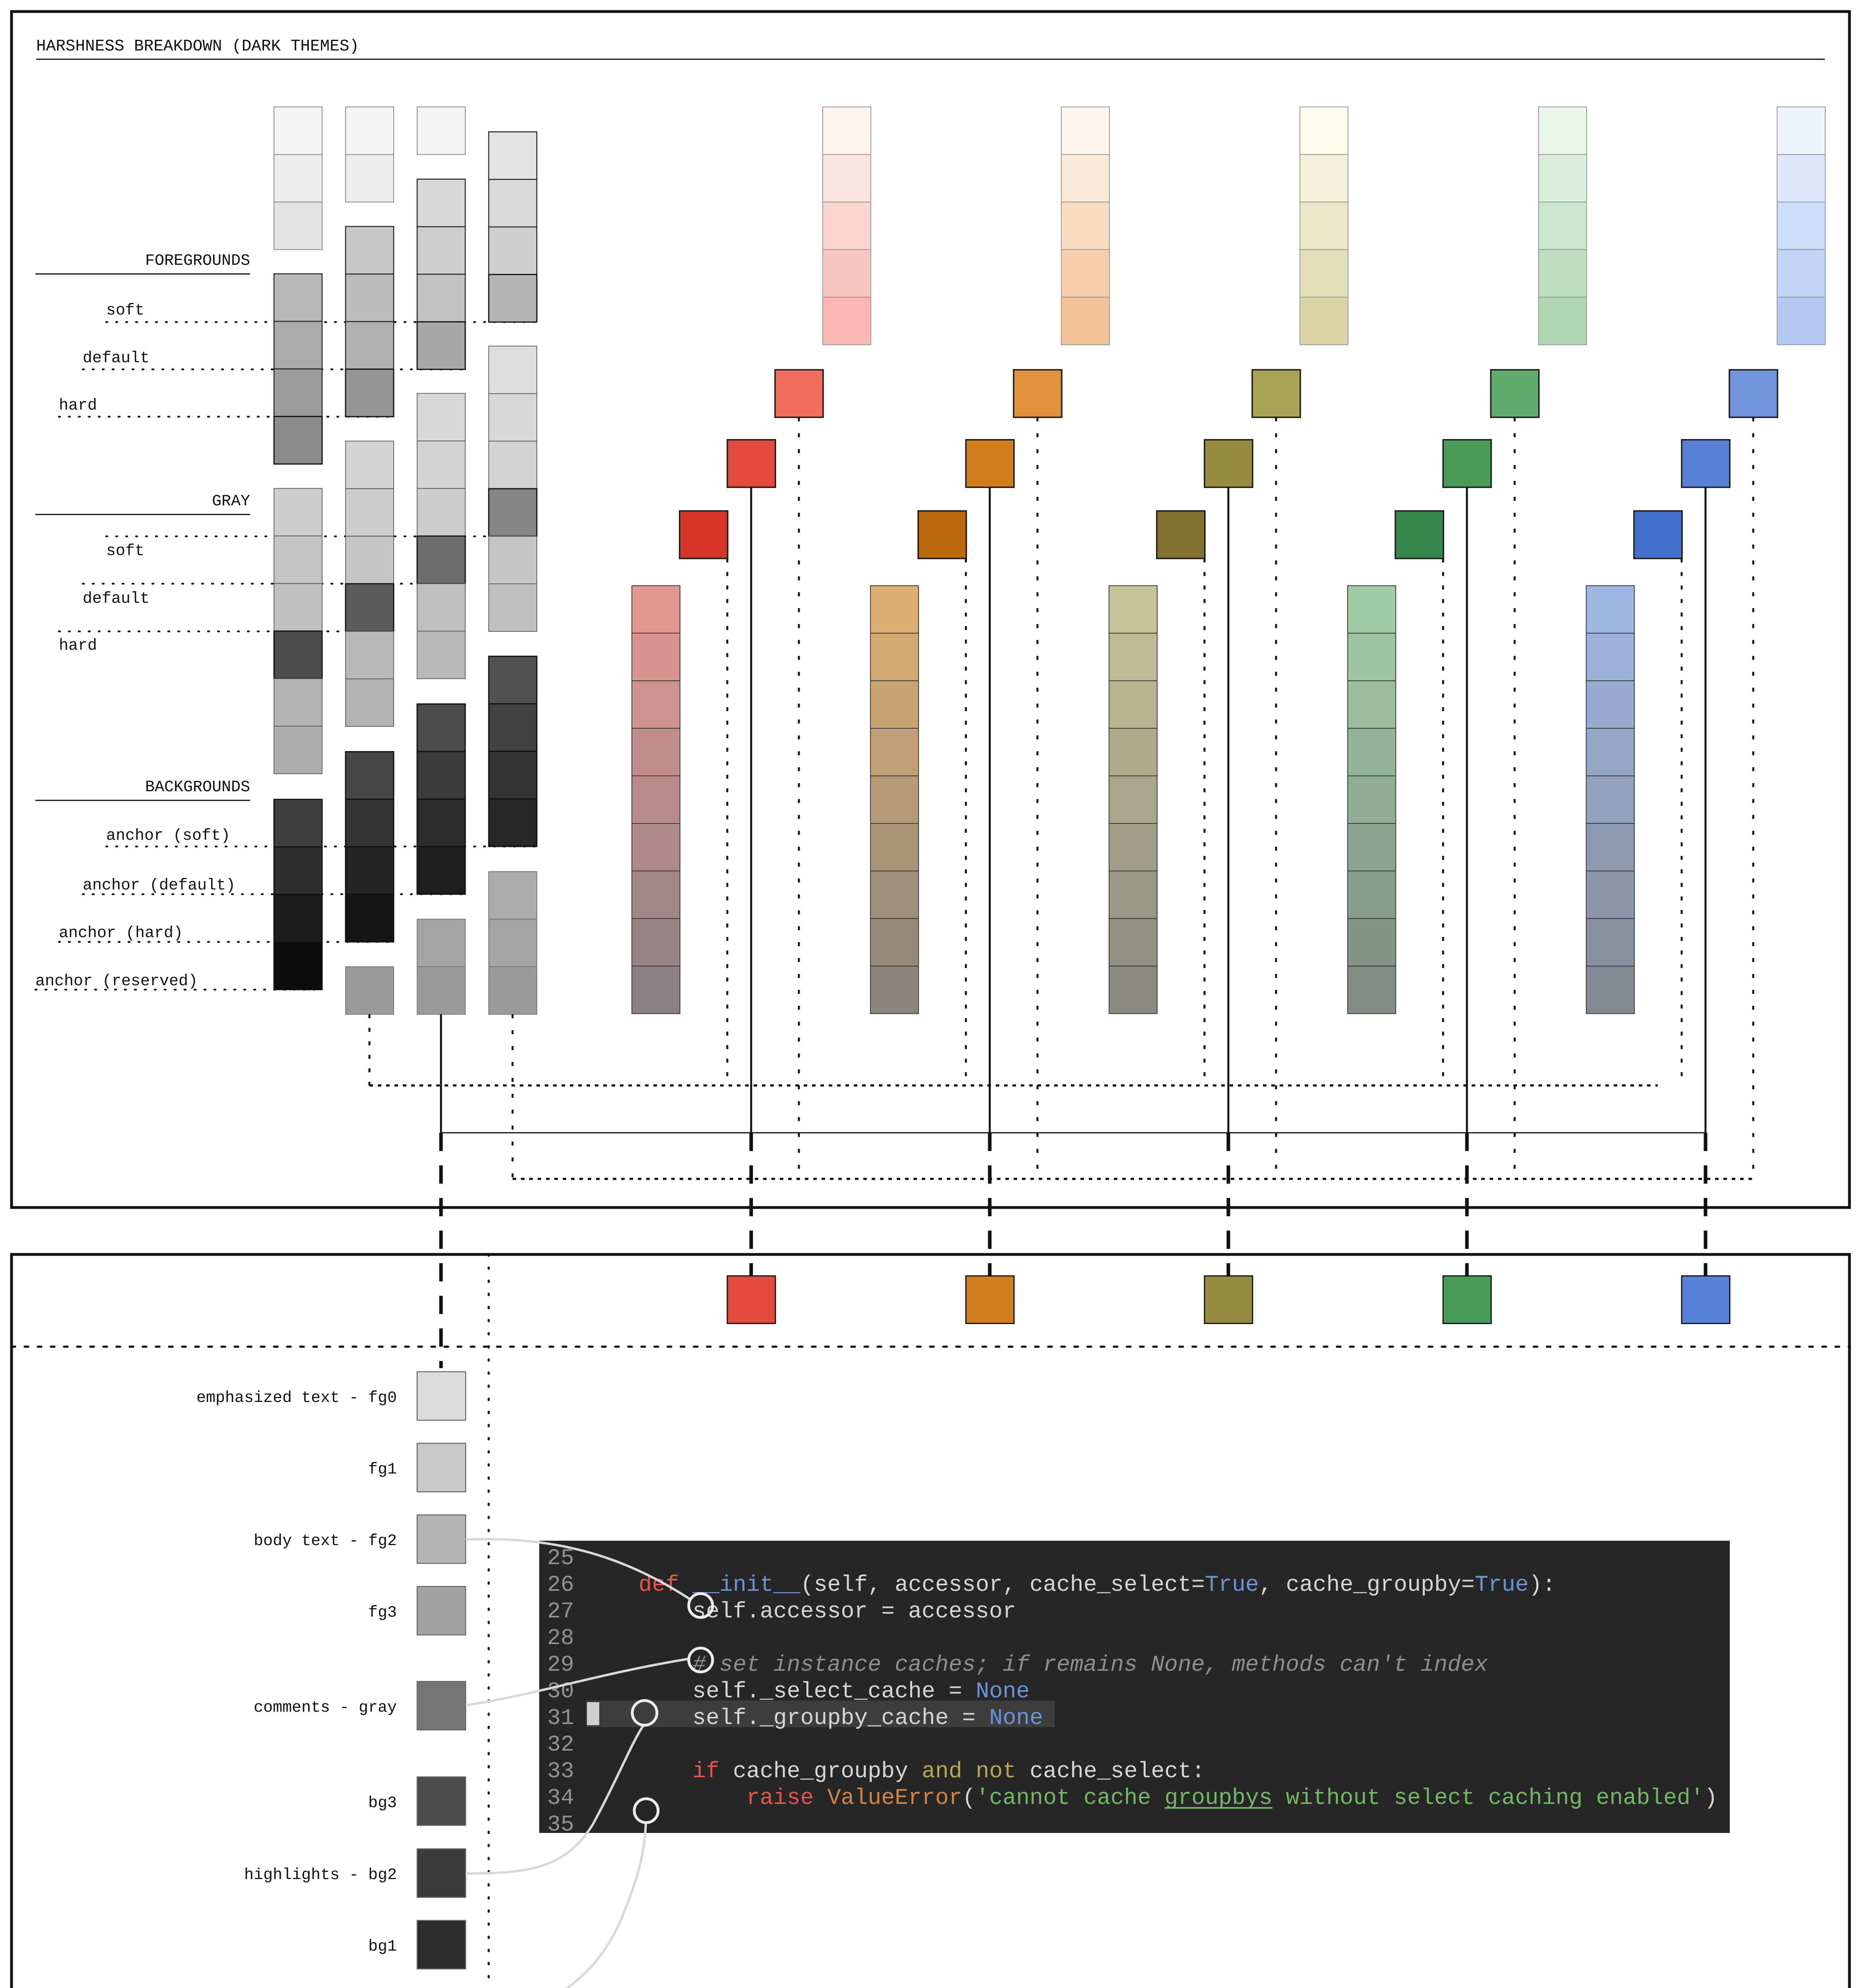 The image size is (1861, 1988). What do you see at coordinates (895, 1798) in the screenshot?
I see `svg-text: ValueError` at bounding box center [895, 1798].